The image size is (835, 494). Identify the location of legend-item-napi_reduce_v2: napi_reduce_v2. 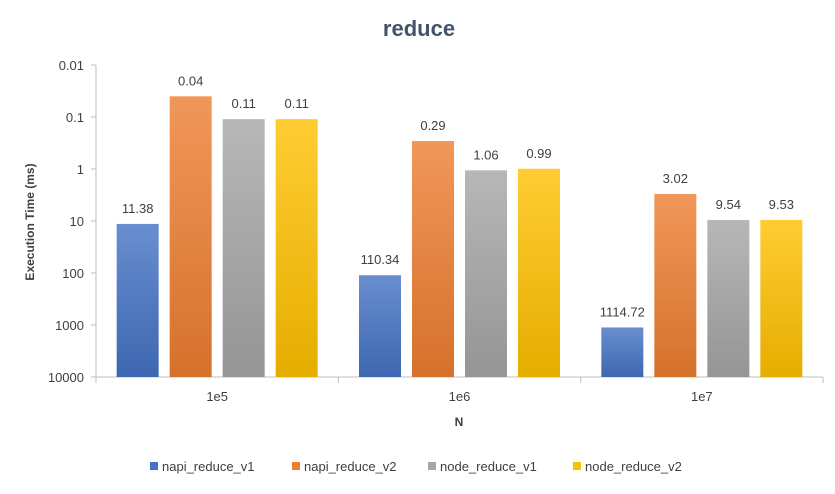
(344, 466).